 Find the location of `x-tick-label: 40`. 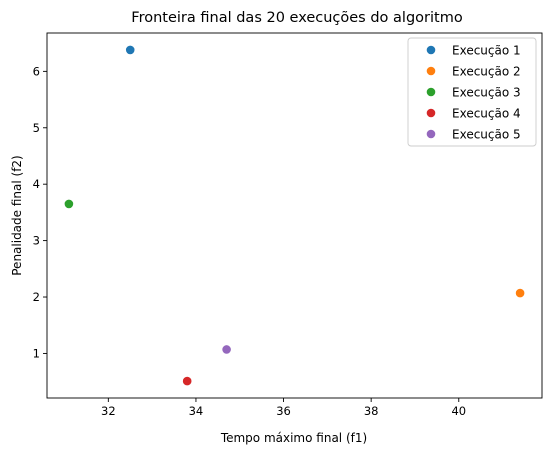

x-tick-label: 40 is located at coordinates (458, 411).